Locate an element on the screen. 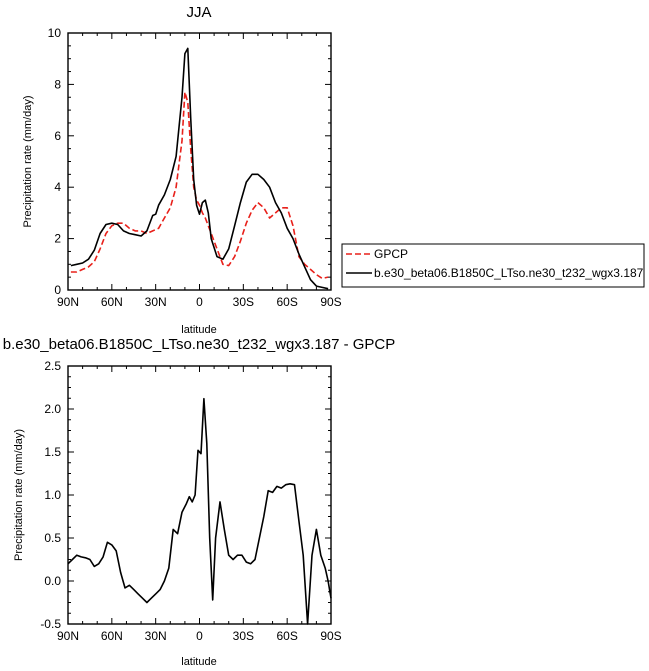  bottom-y-tick-label: 1.0 is located at coordinates (52, 495).